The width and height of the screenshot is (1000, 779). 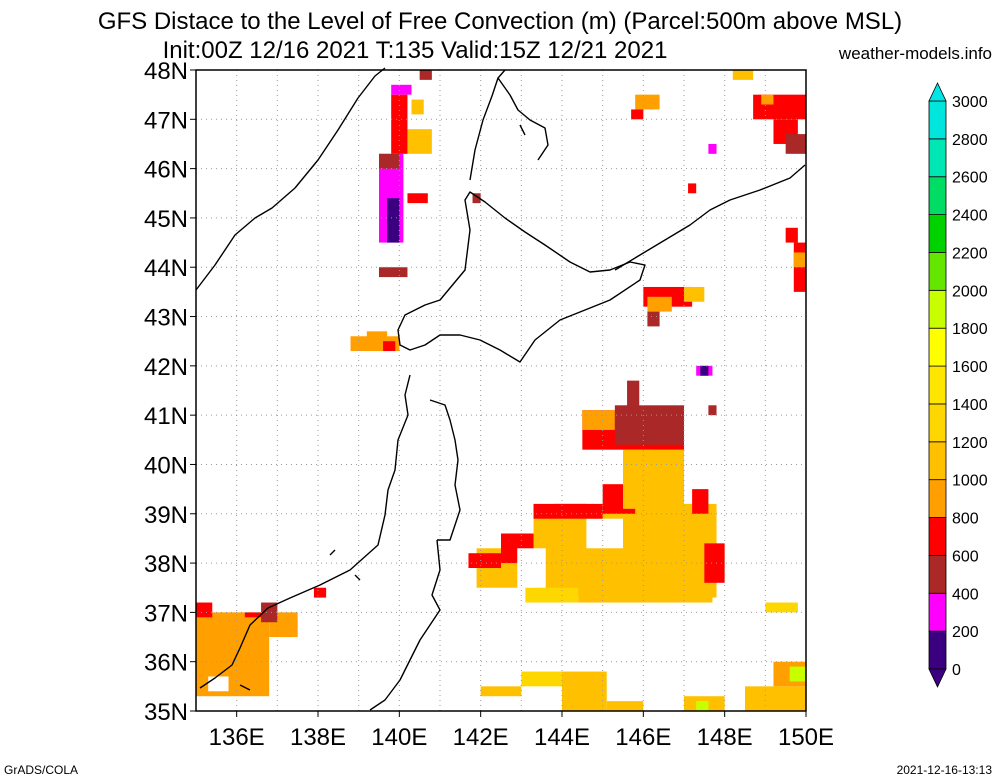 What do you see at coordinates (970, 140) in the screenshot?
I see `colorbar-label: 2800` at bounding box center [970, 140].